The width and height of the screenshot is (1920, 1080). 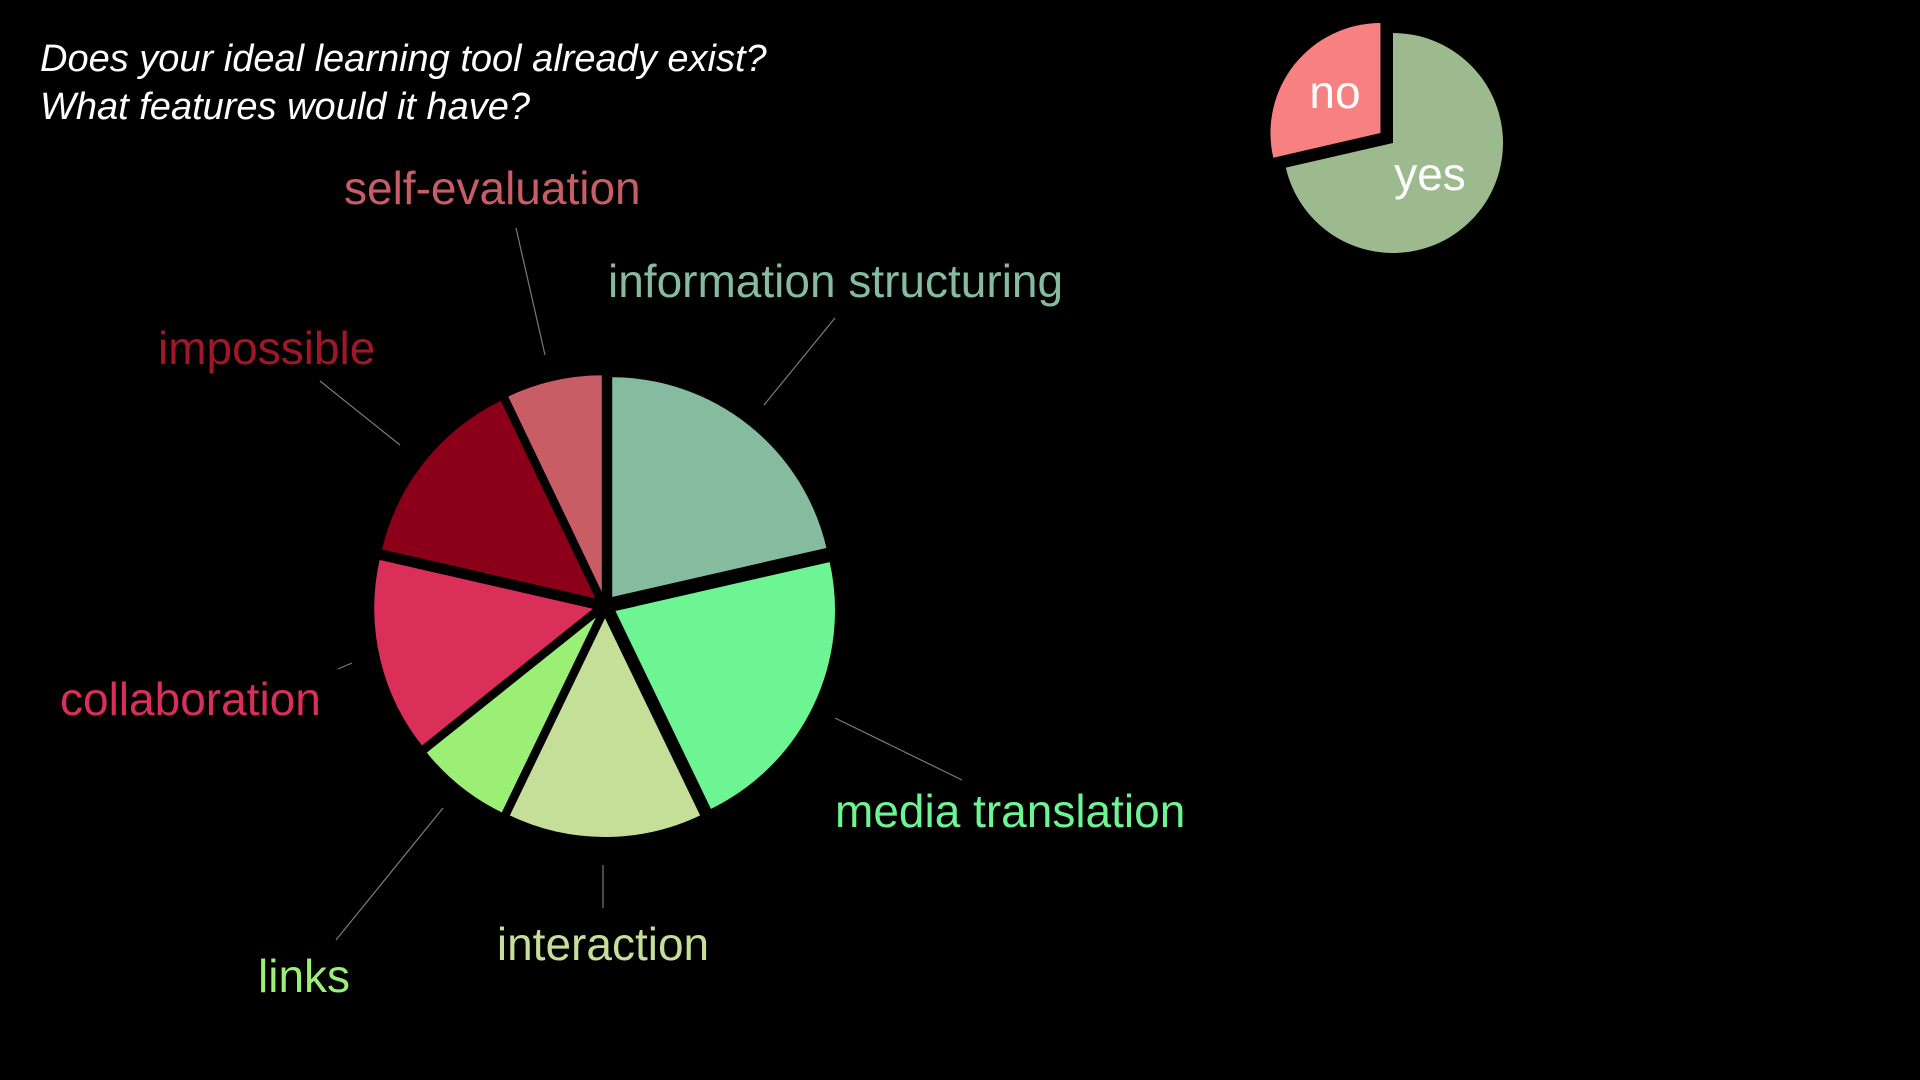 What do you see at coordinates (492, 188) in the screenshot?
I see `pie-label-self-evaluation: self-evaluation` at bounding box center [492, 188].